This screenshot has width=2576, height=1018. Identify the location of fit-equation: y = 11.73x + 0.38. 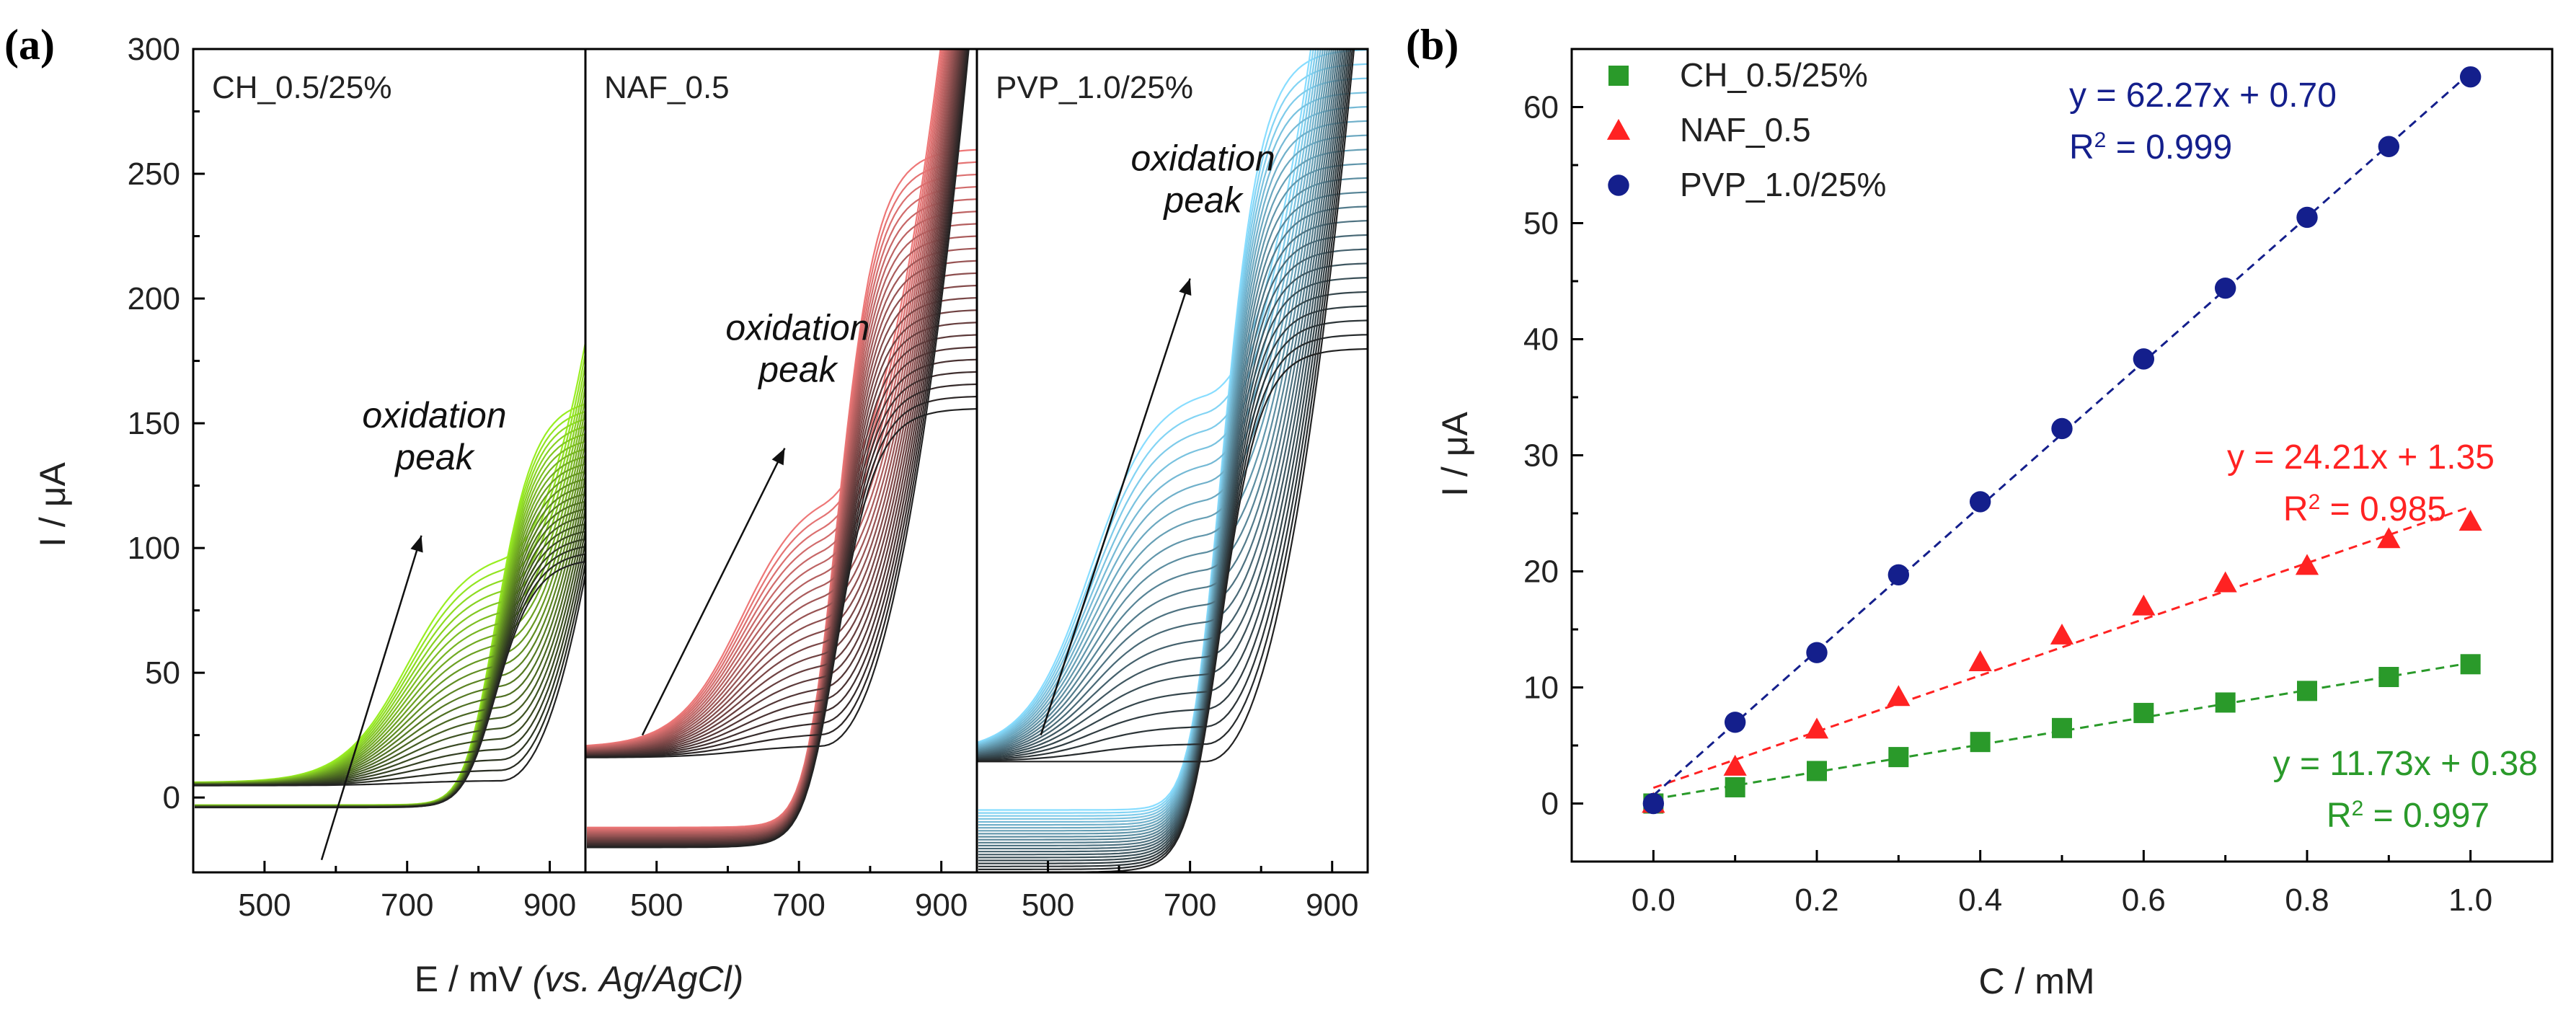
(2405, 764).